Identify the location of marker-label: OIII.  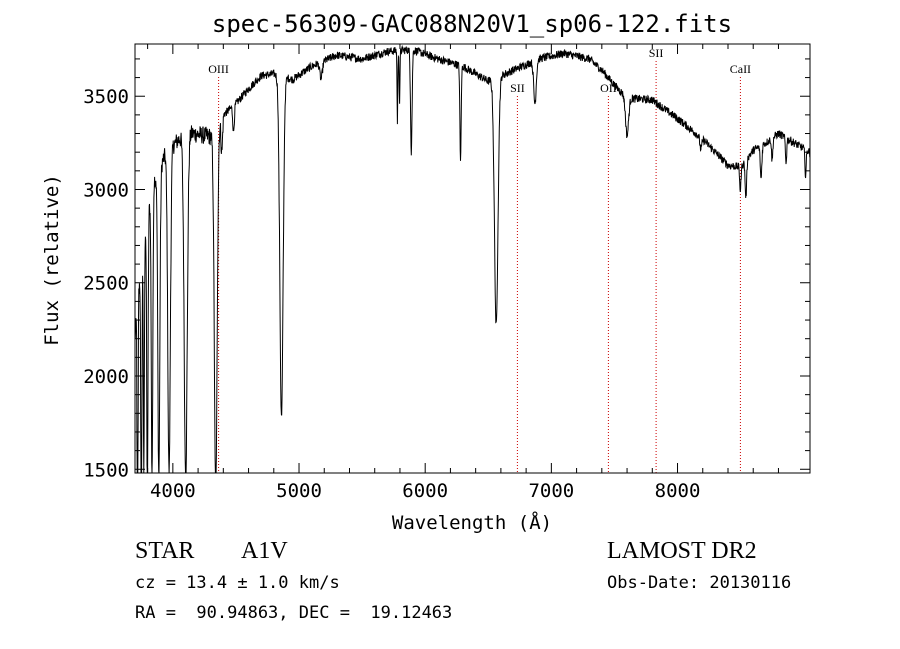
(218, 69).